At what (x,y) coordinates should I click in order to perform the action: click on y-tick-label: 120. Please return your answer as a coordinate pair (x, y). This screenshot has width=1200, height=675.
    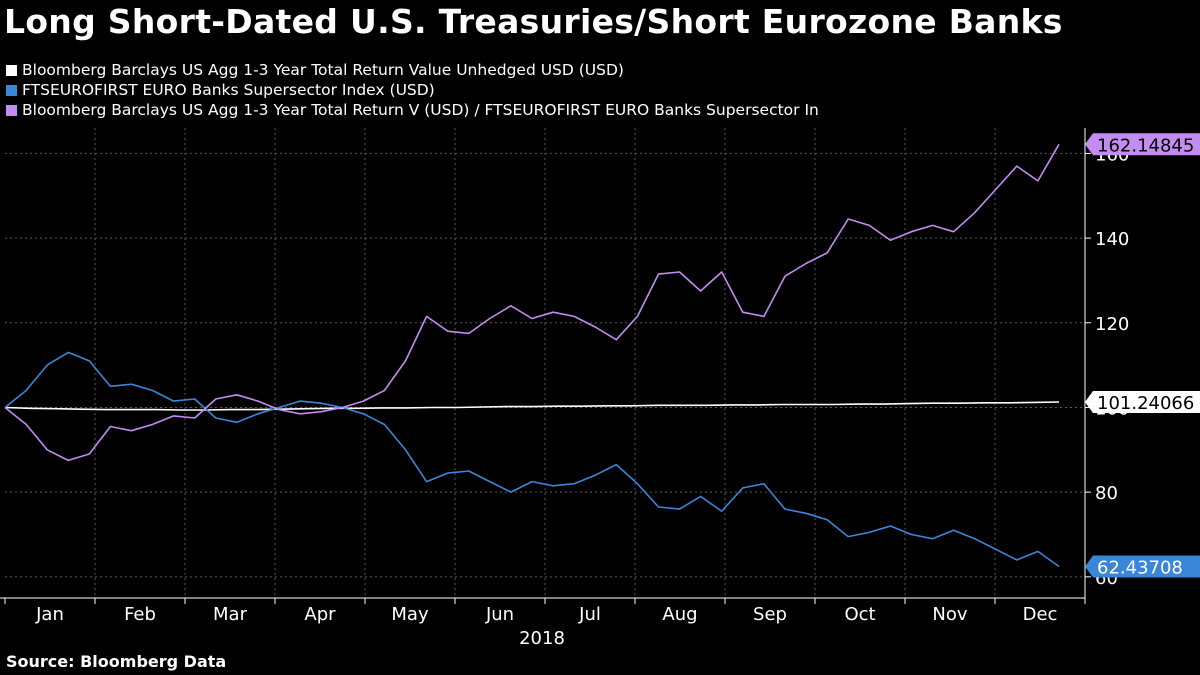
    Looking at the image, I should click on (1112, 324).